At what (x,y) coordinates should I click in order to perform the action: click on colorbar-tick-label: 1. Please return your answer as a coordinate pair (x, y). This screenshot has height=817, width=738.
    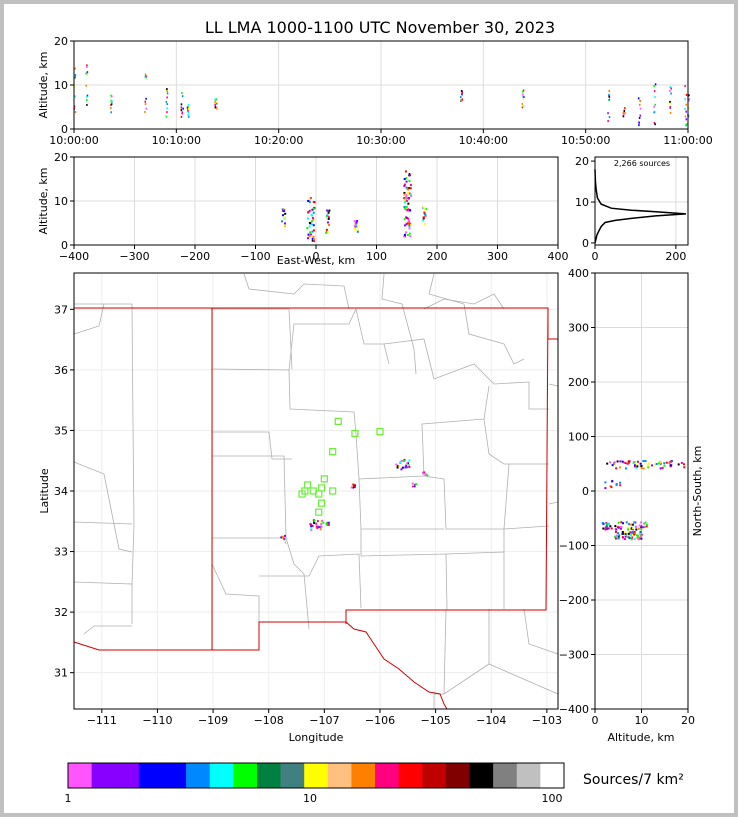
    Looking at the image, I should click on (68, 798).